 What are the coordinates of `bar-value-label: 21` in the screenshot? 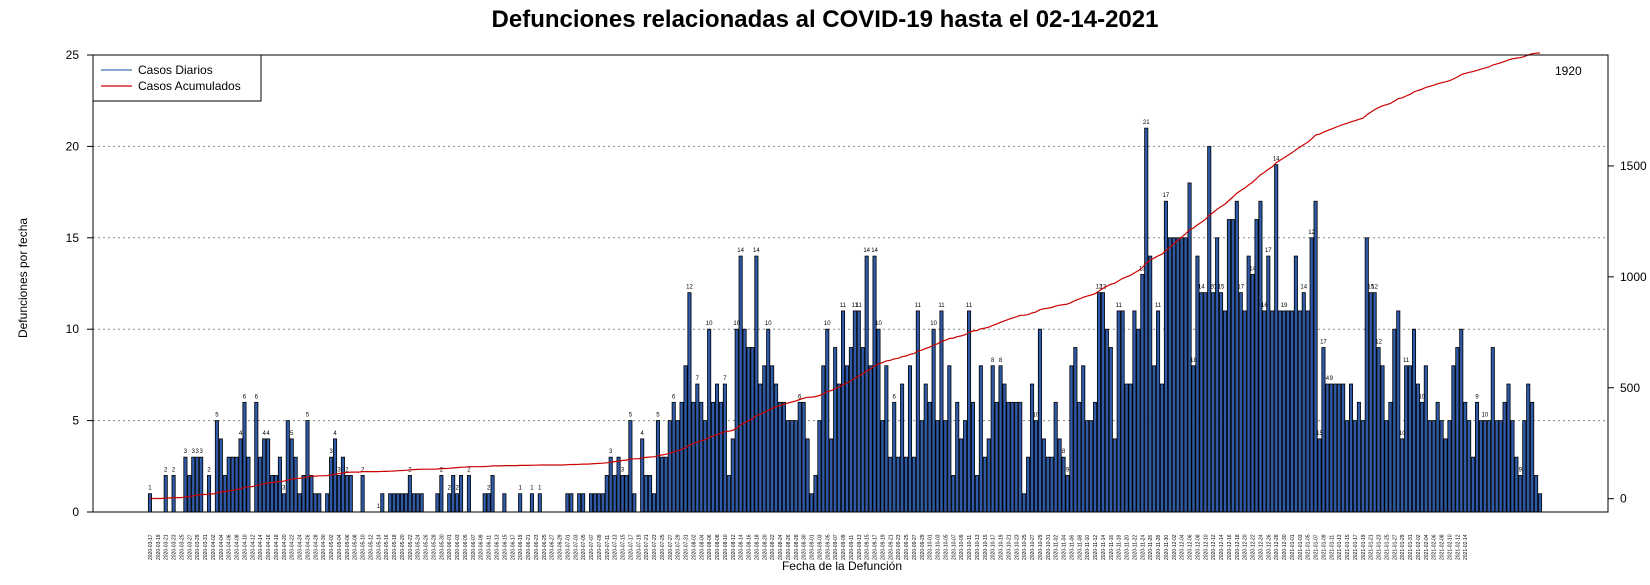 It's located at (1146, 123).